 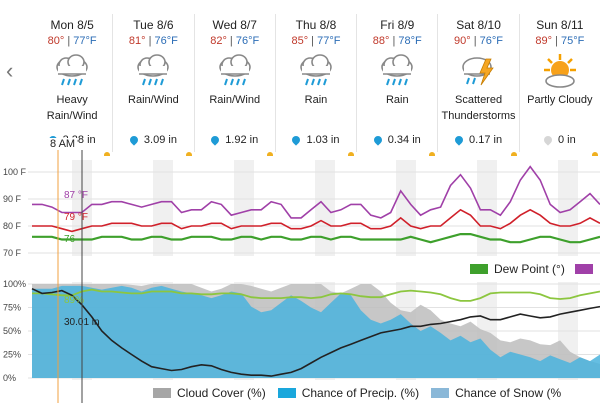 I want to click on snow-legend-item: Chance of Snow (%, so click(x=496, y=393).